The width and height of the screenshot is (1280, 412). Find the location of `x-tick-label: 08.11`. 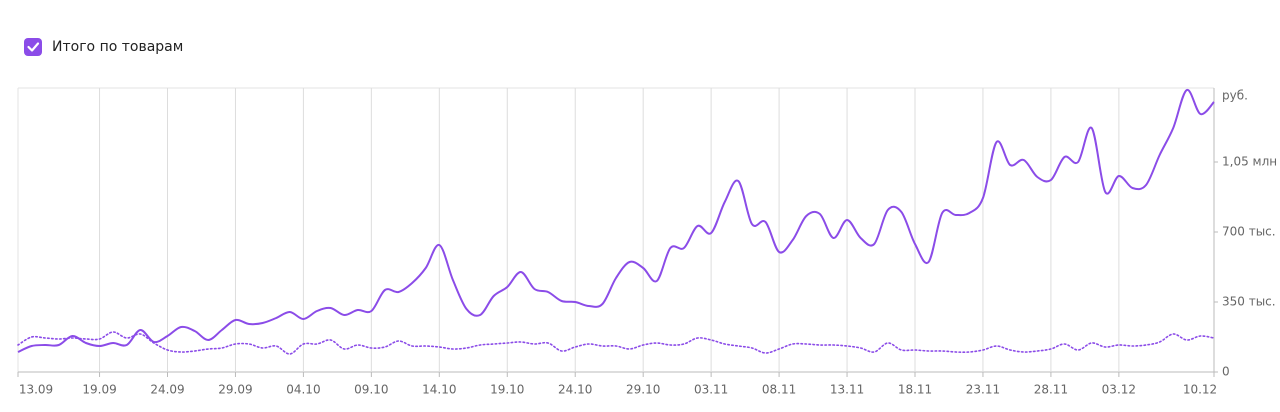

x-tick-label: 08.11 is located at coordinates (779, 390).